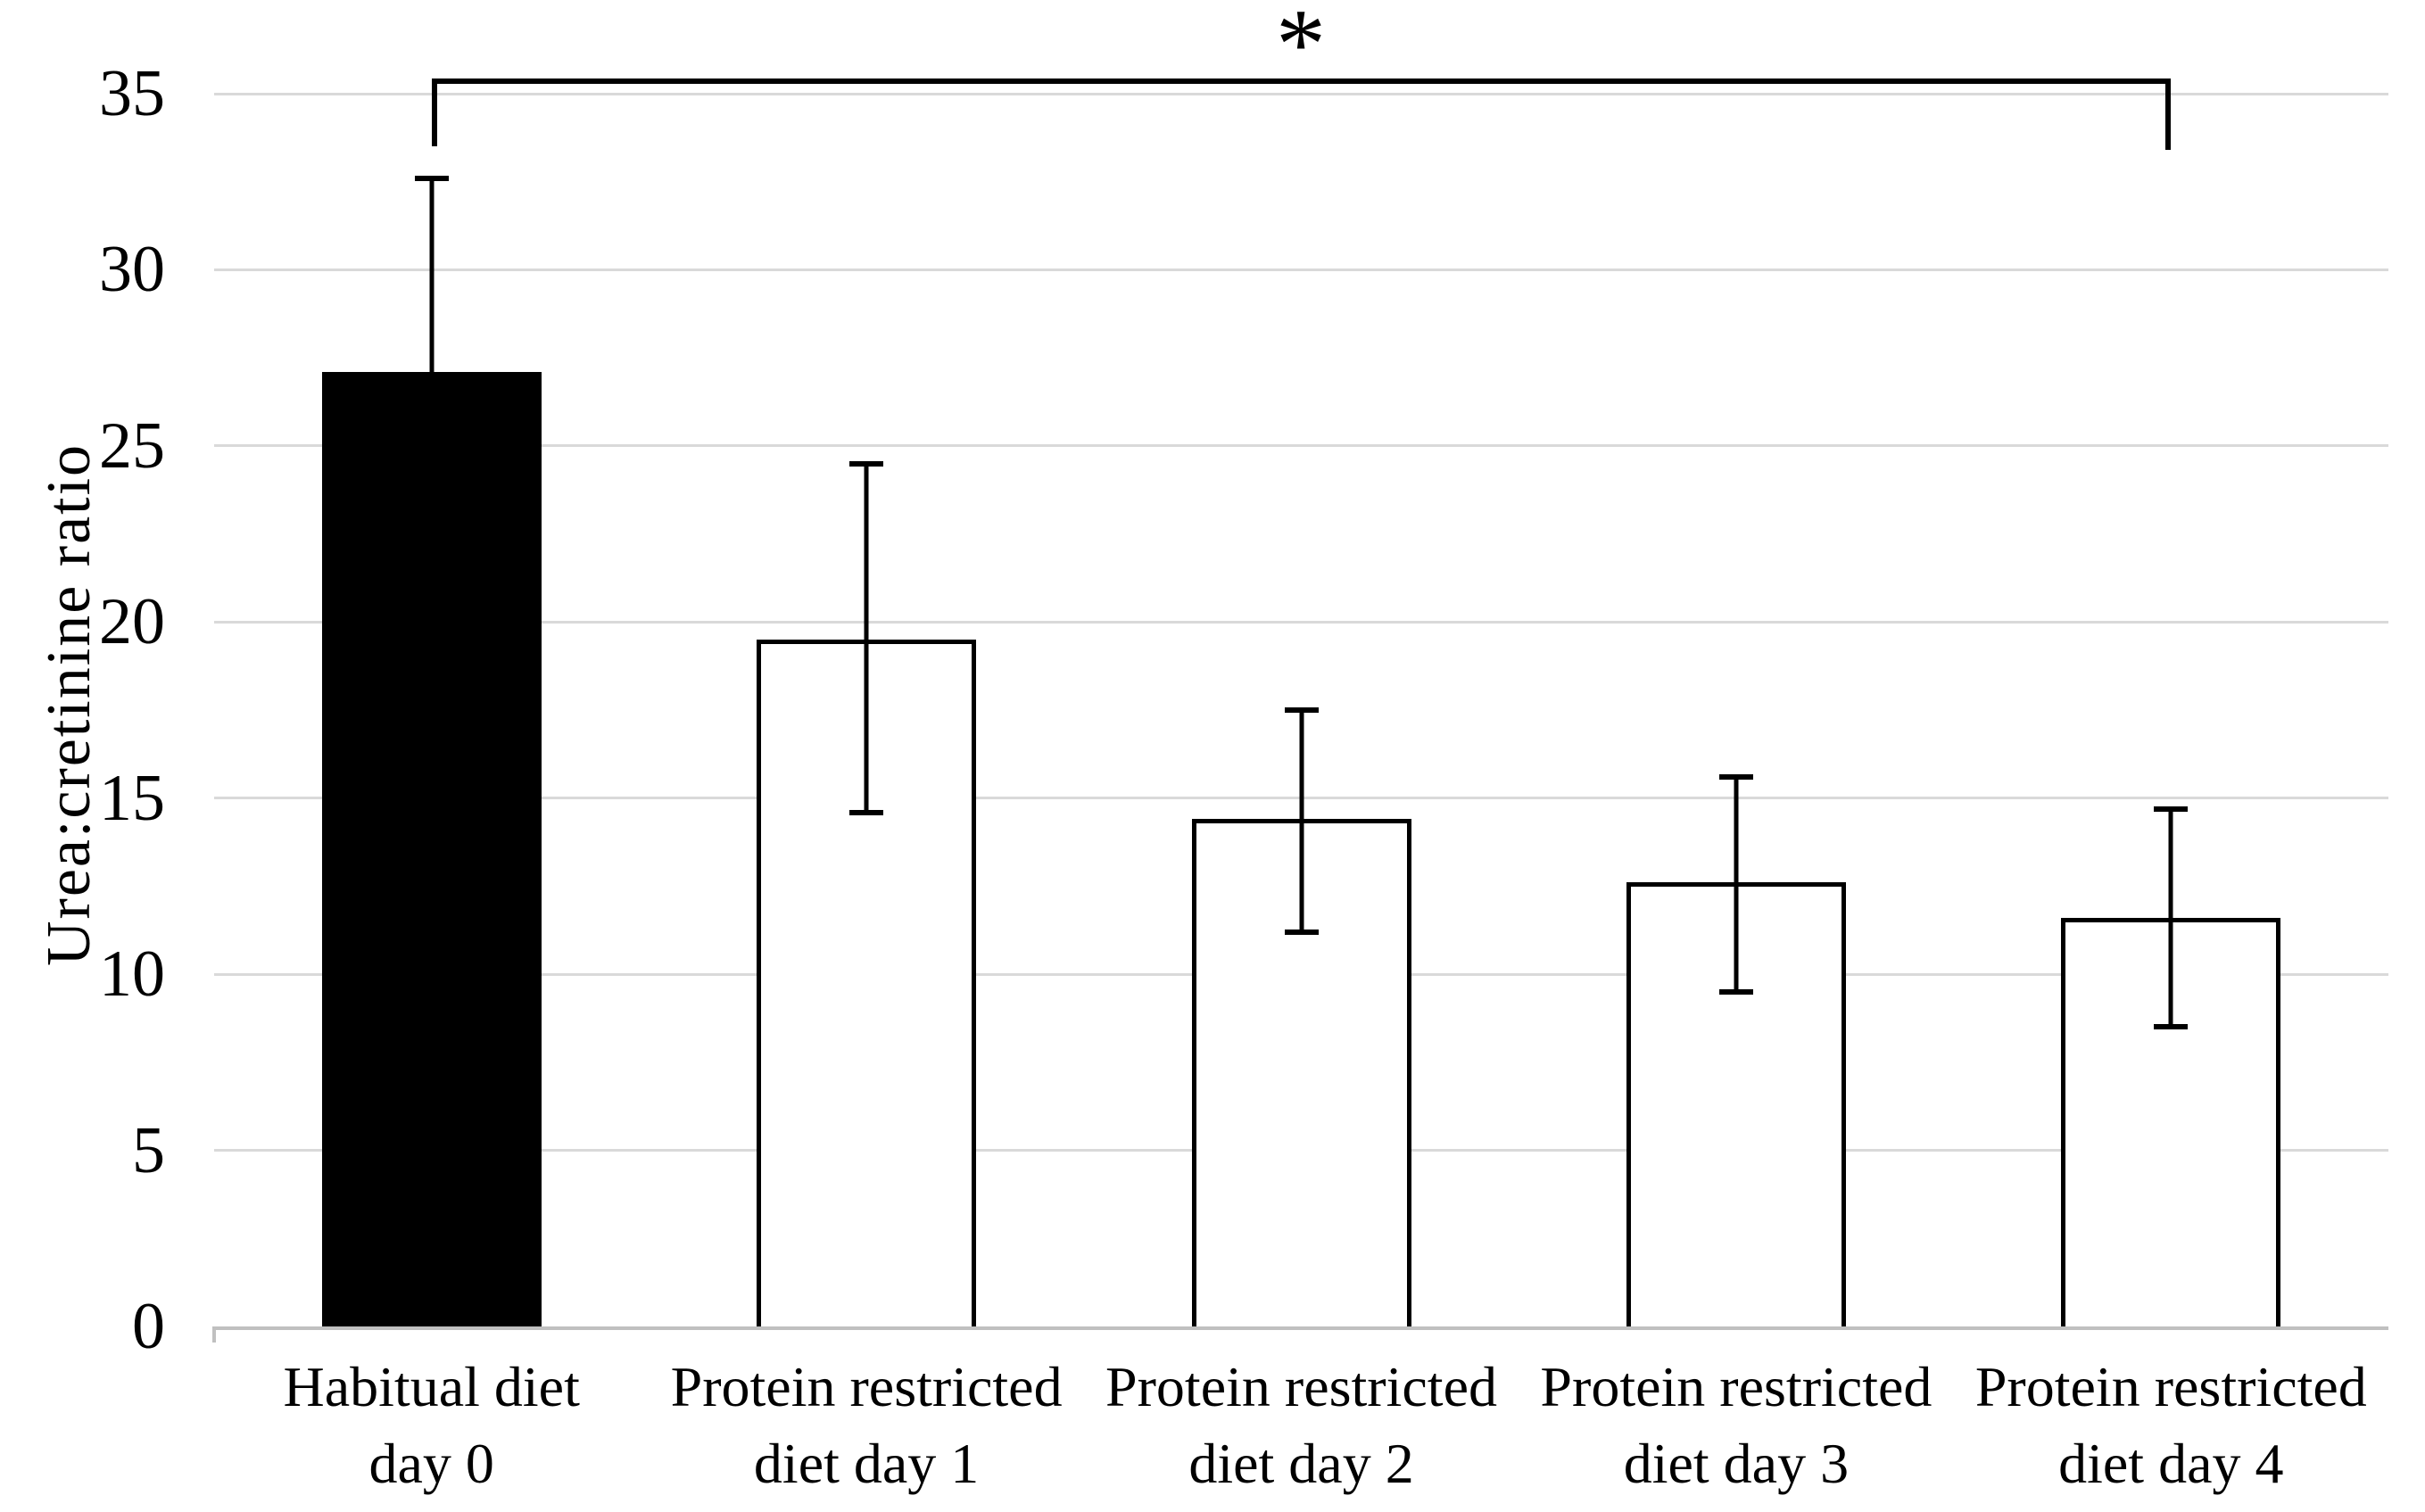  Describe the element at coordinates (1301, 1463) in the screenshot. I see `x-category-label-line: diet day 2` at that location.